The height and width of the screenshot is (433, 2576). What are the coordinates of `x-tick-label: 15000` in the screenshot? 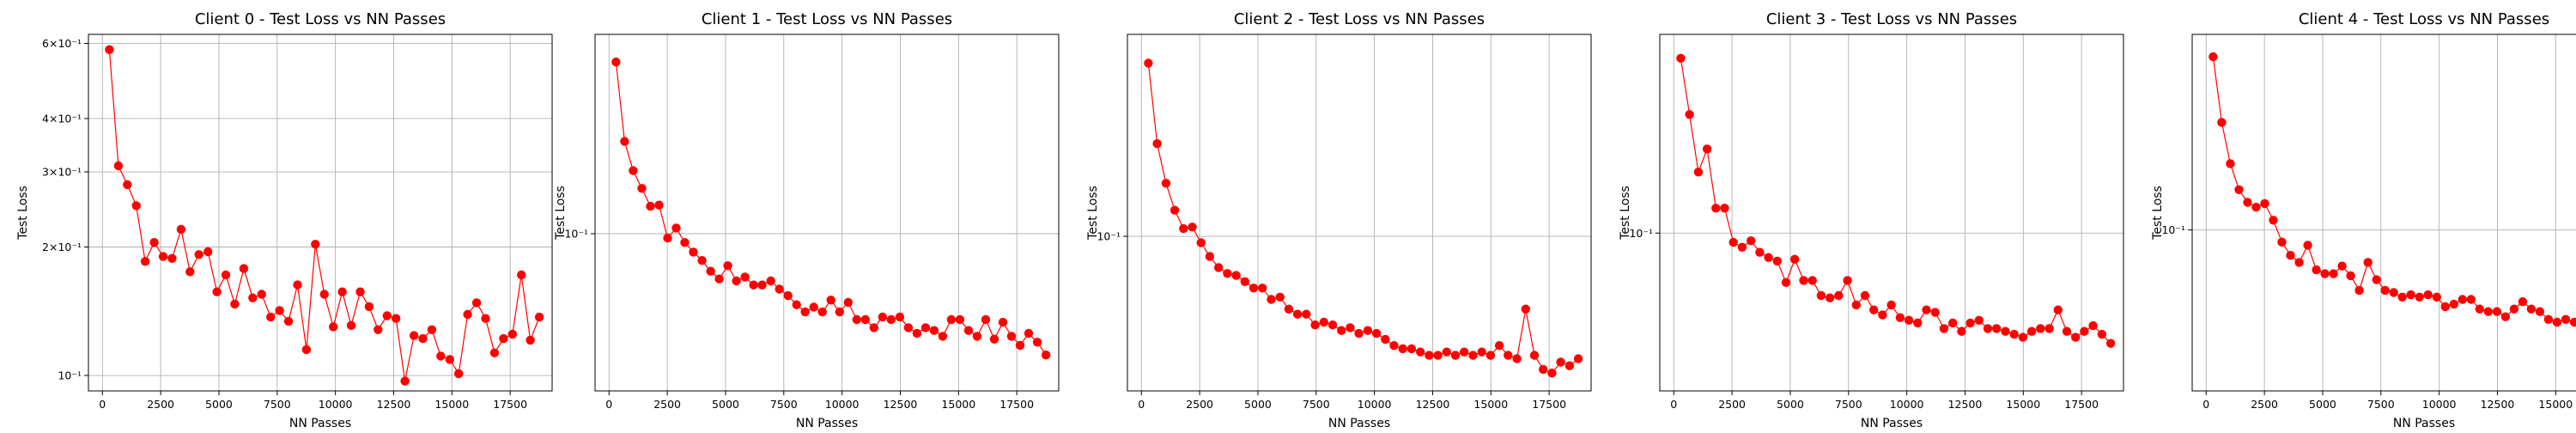 It's located at (2023, 404).